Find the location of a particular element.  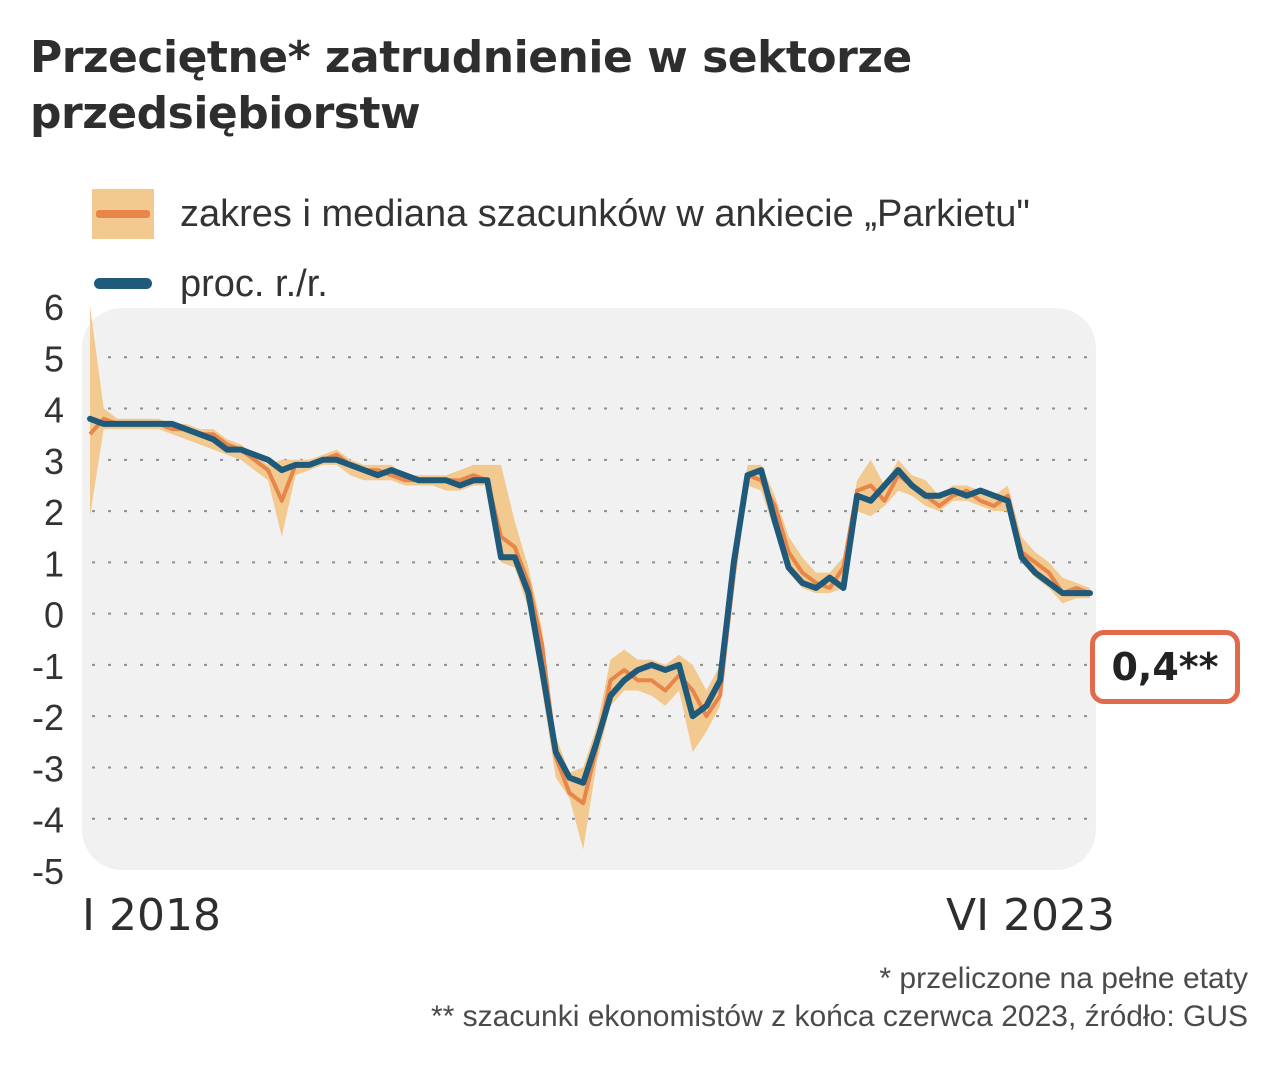

legend-swatch-range is located at coordinates (123, 214).